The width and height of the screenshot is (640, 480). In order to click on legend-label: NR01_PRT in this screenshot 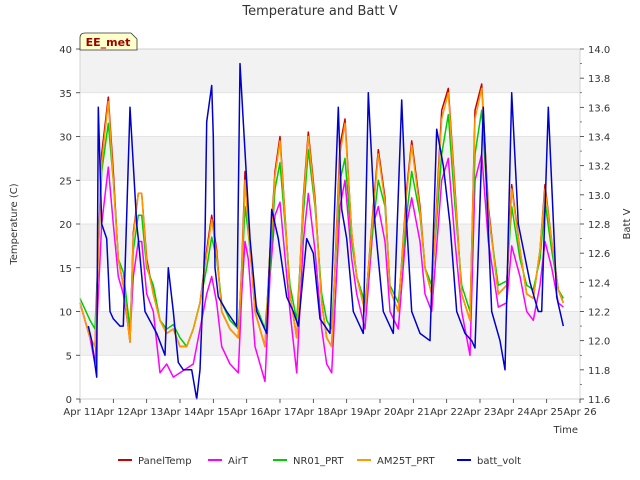, I will do `click(318, 461)`.